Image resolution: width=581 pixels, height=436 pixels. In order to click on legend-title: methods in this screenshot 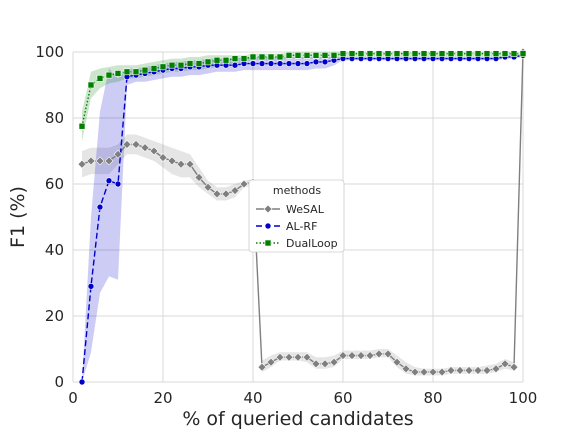, I will do `click(297, 190)`.